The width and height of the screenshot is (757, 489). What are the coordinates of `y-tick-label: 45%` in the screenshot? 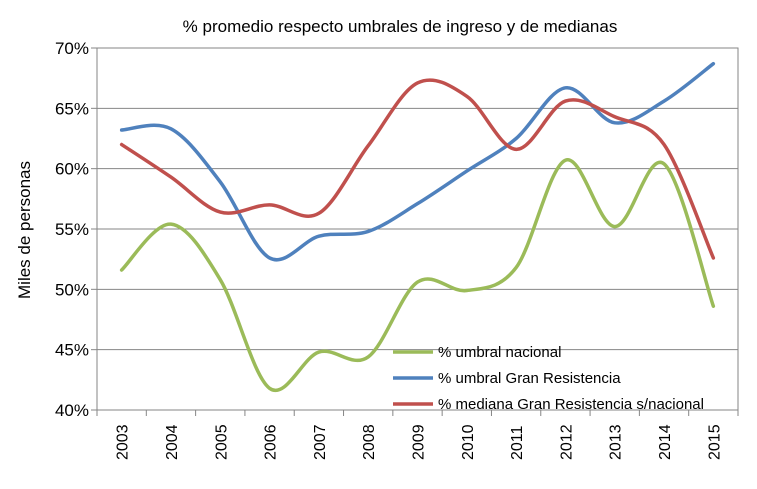 It's located at (72, 350).